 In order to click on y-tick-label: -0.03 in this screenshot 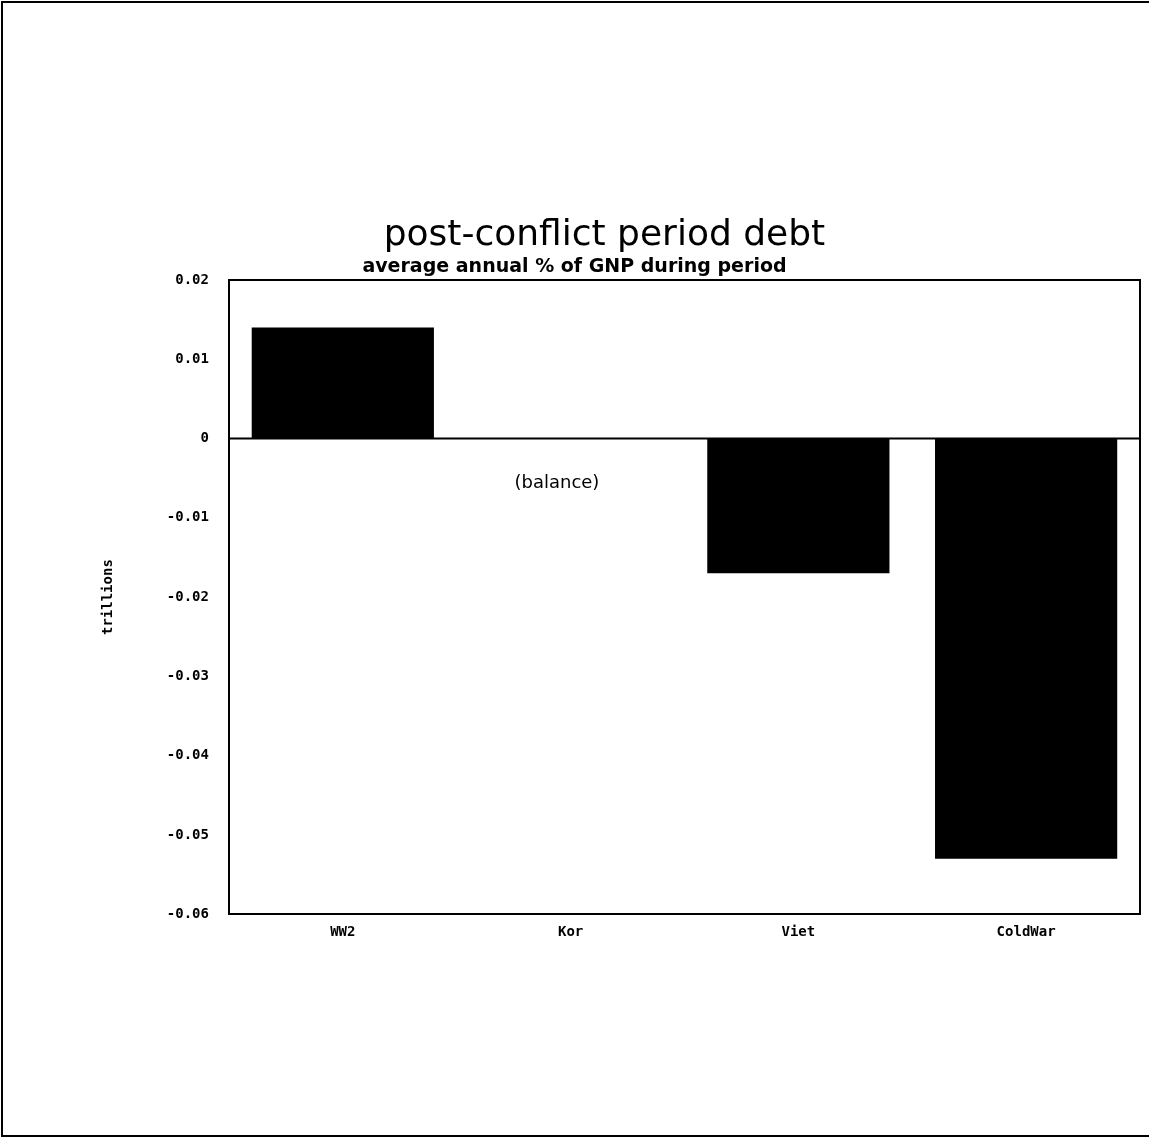, I will do `click(187, 675)`.